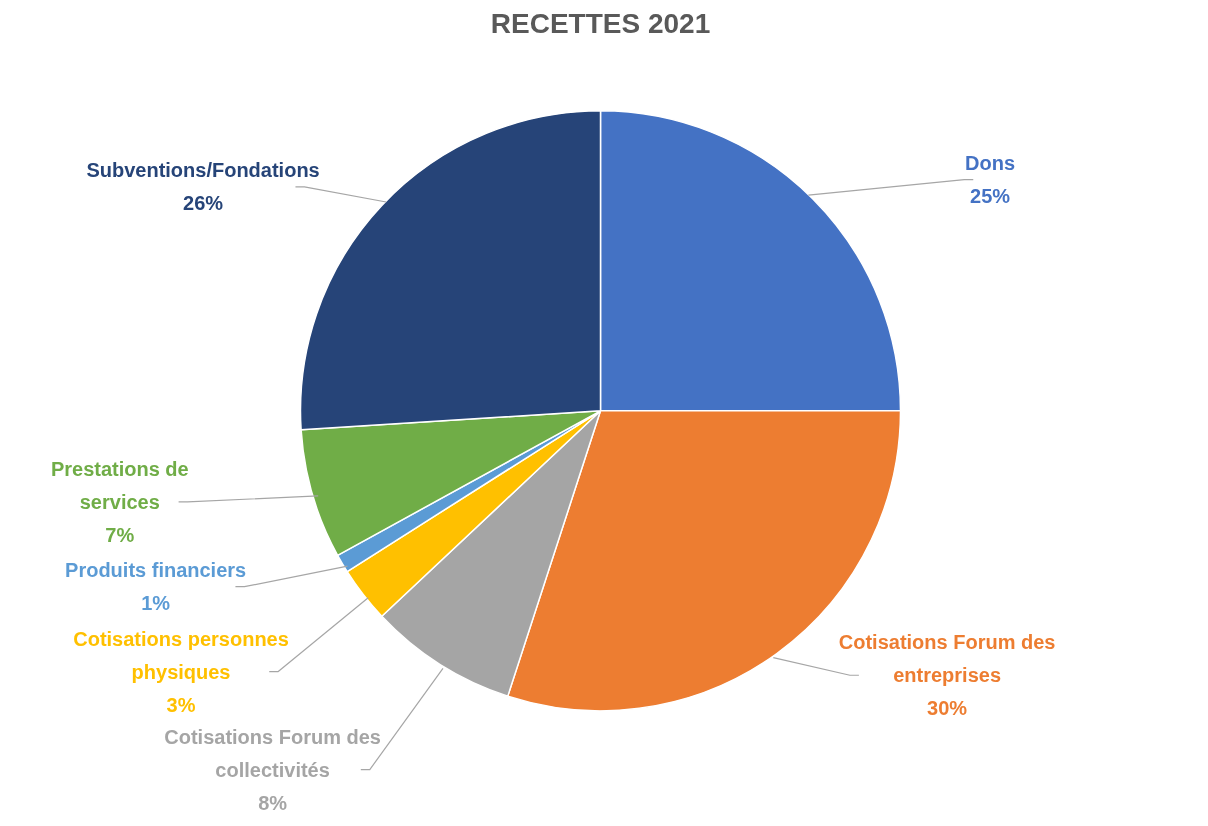 Image resolution: width=1208 pixels, height=826 pixels. What do you see at coordinates (990, 163) in the screenshot?
I see `slice-label: Dons` at bounding box center [990, 163].